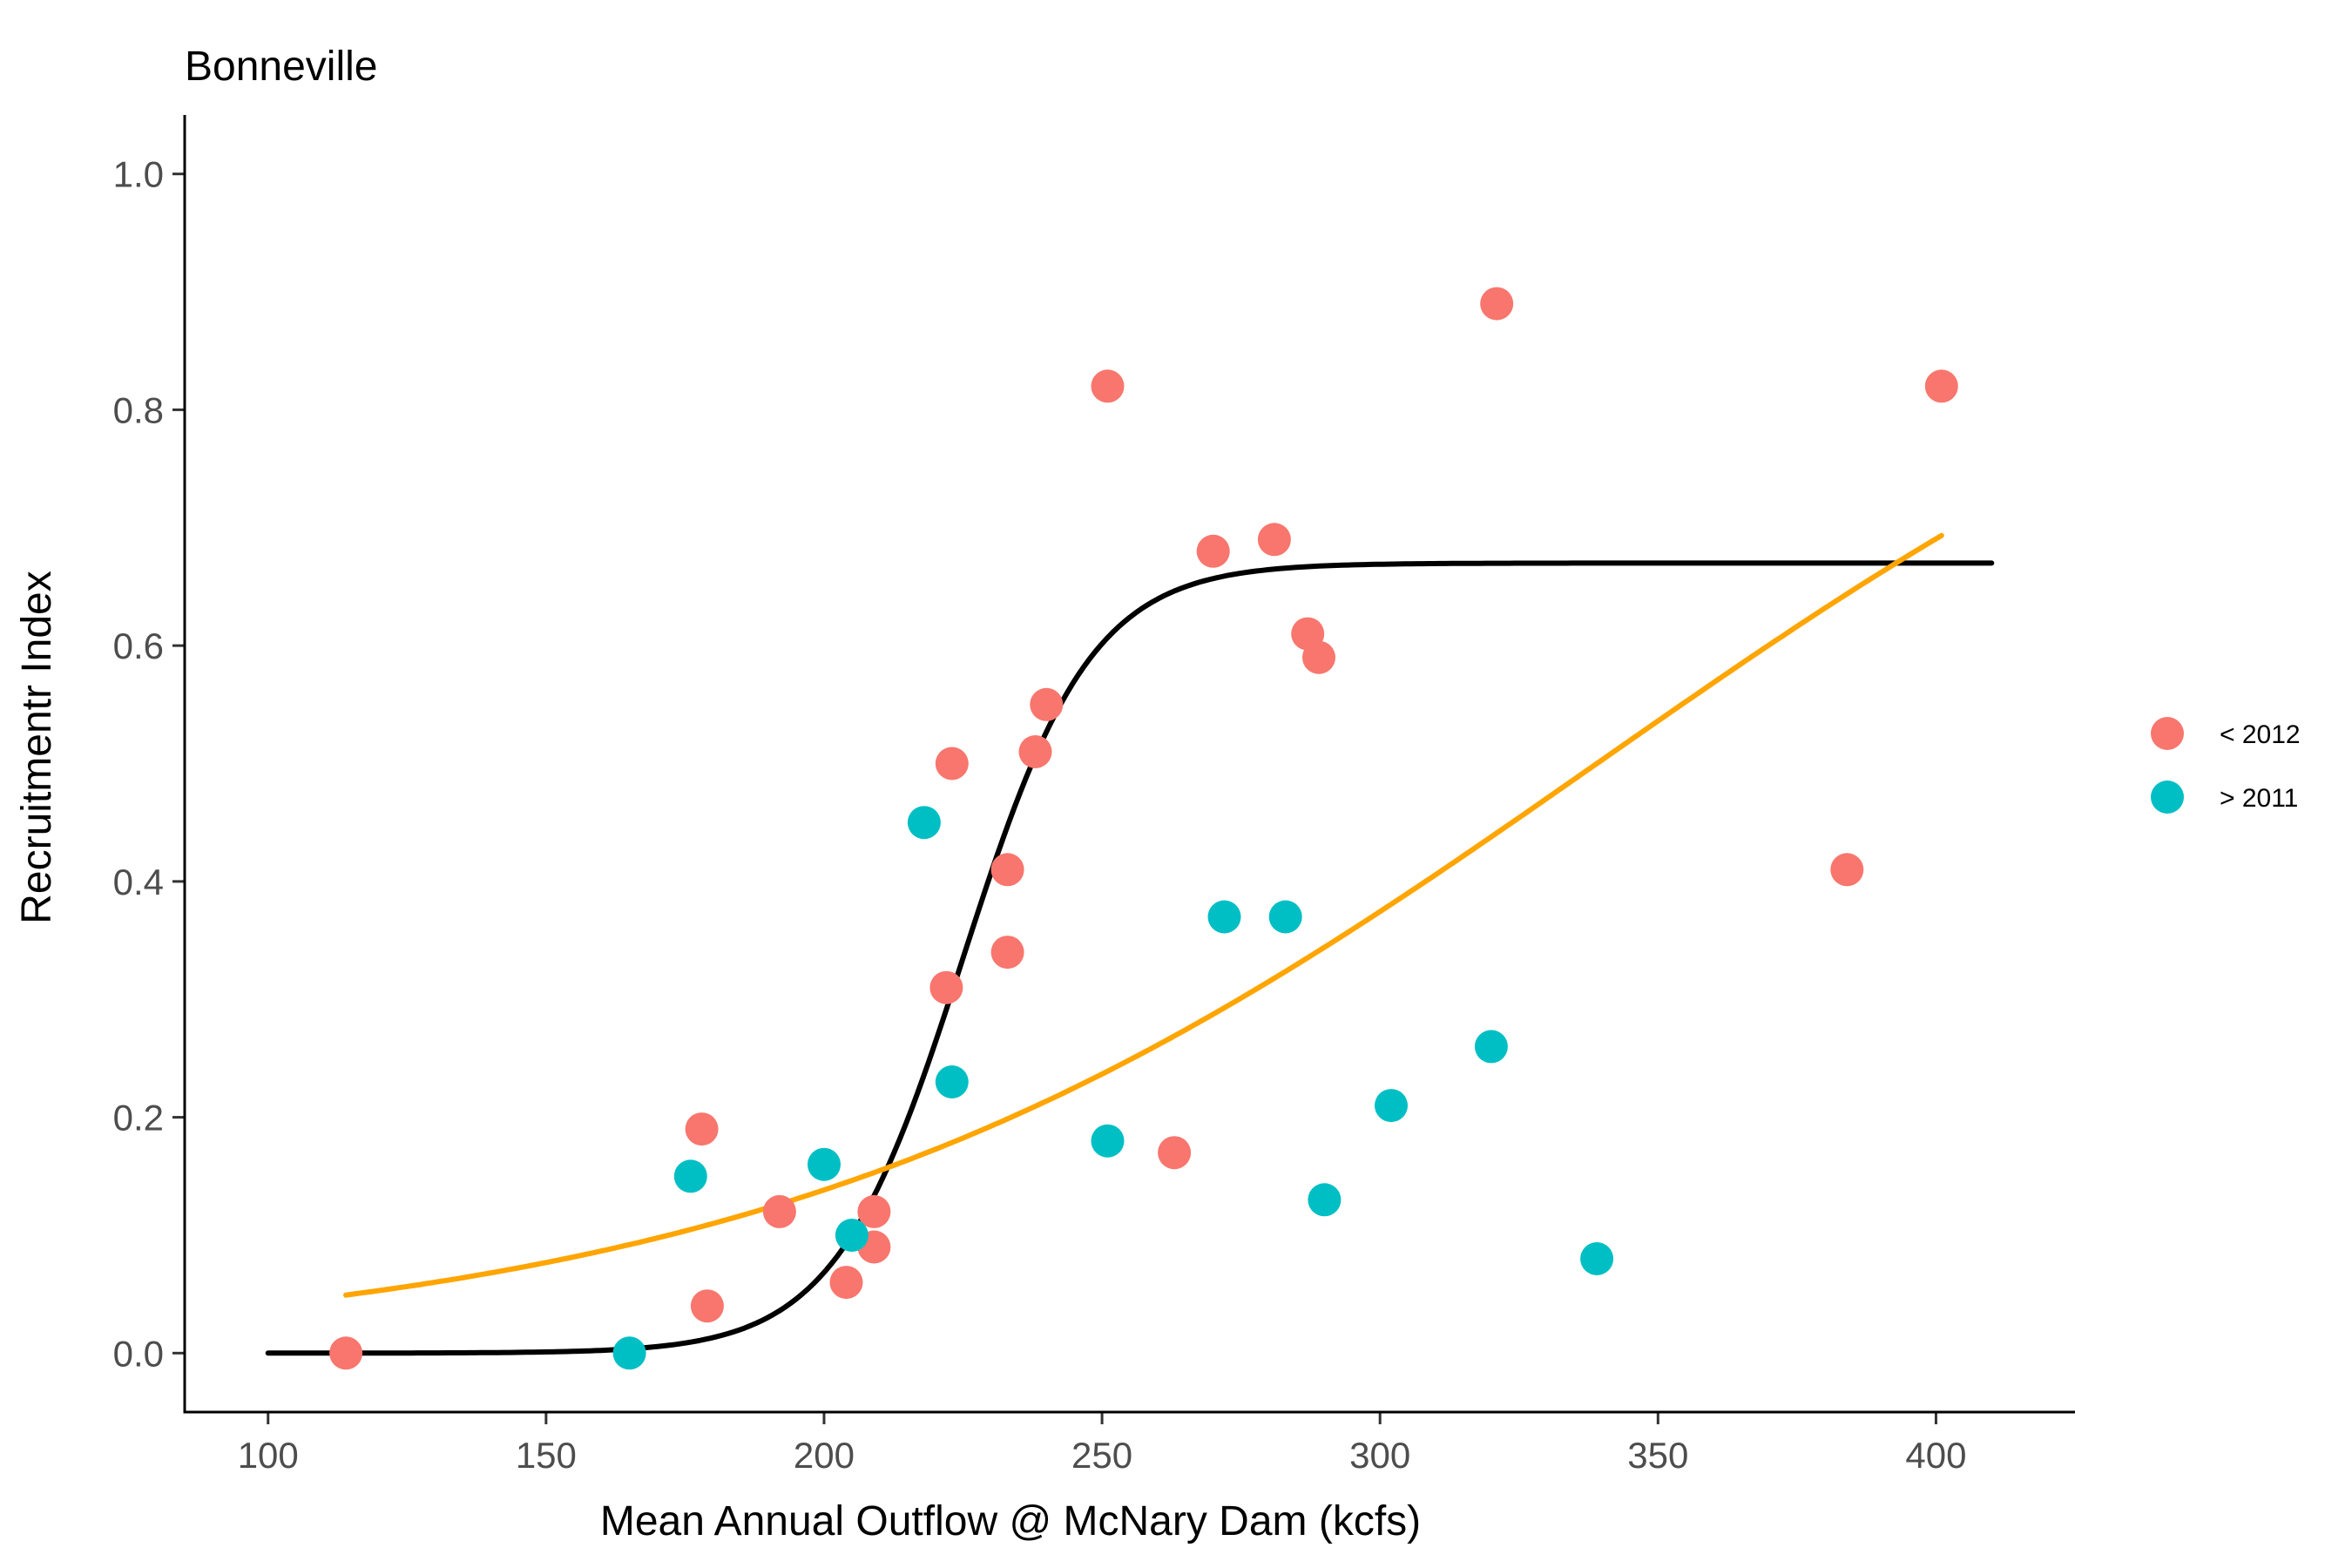 The image size is (2352, 1568). I want to click on y-tick-label: 0.8, so click(138, 410).